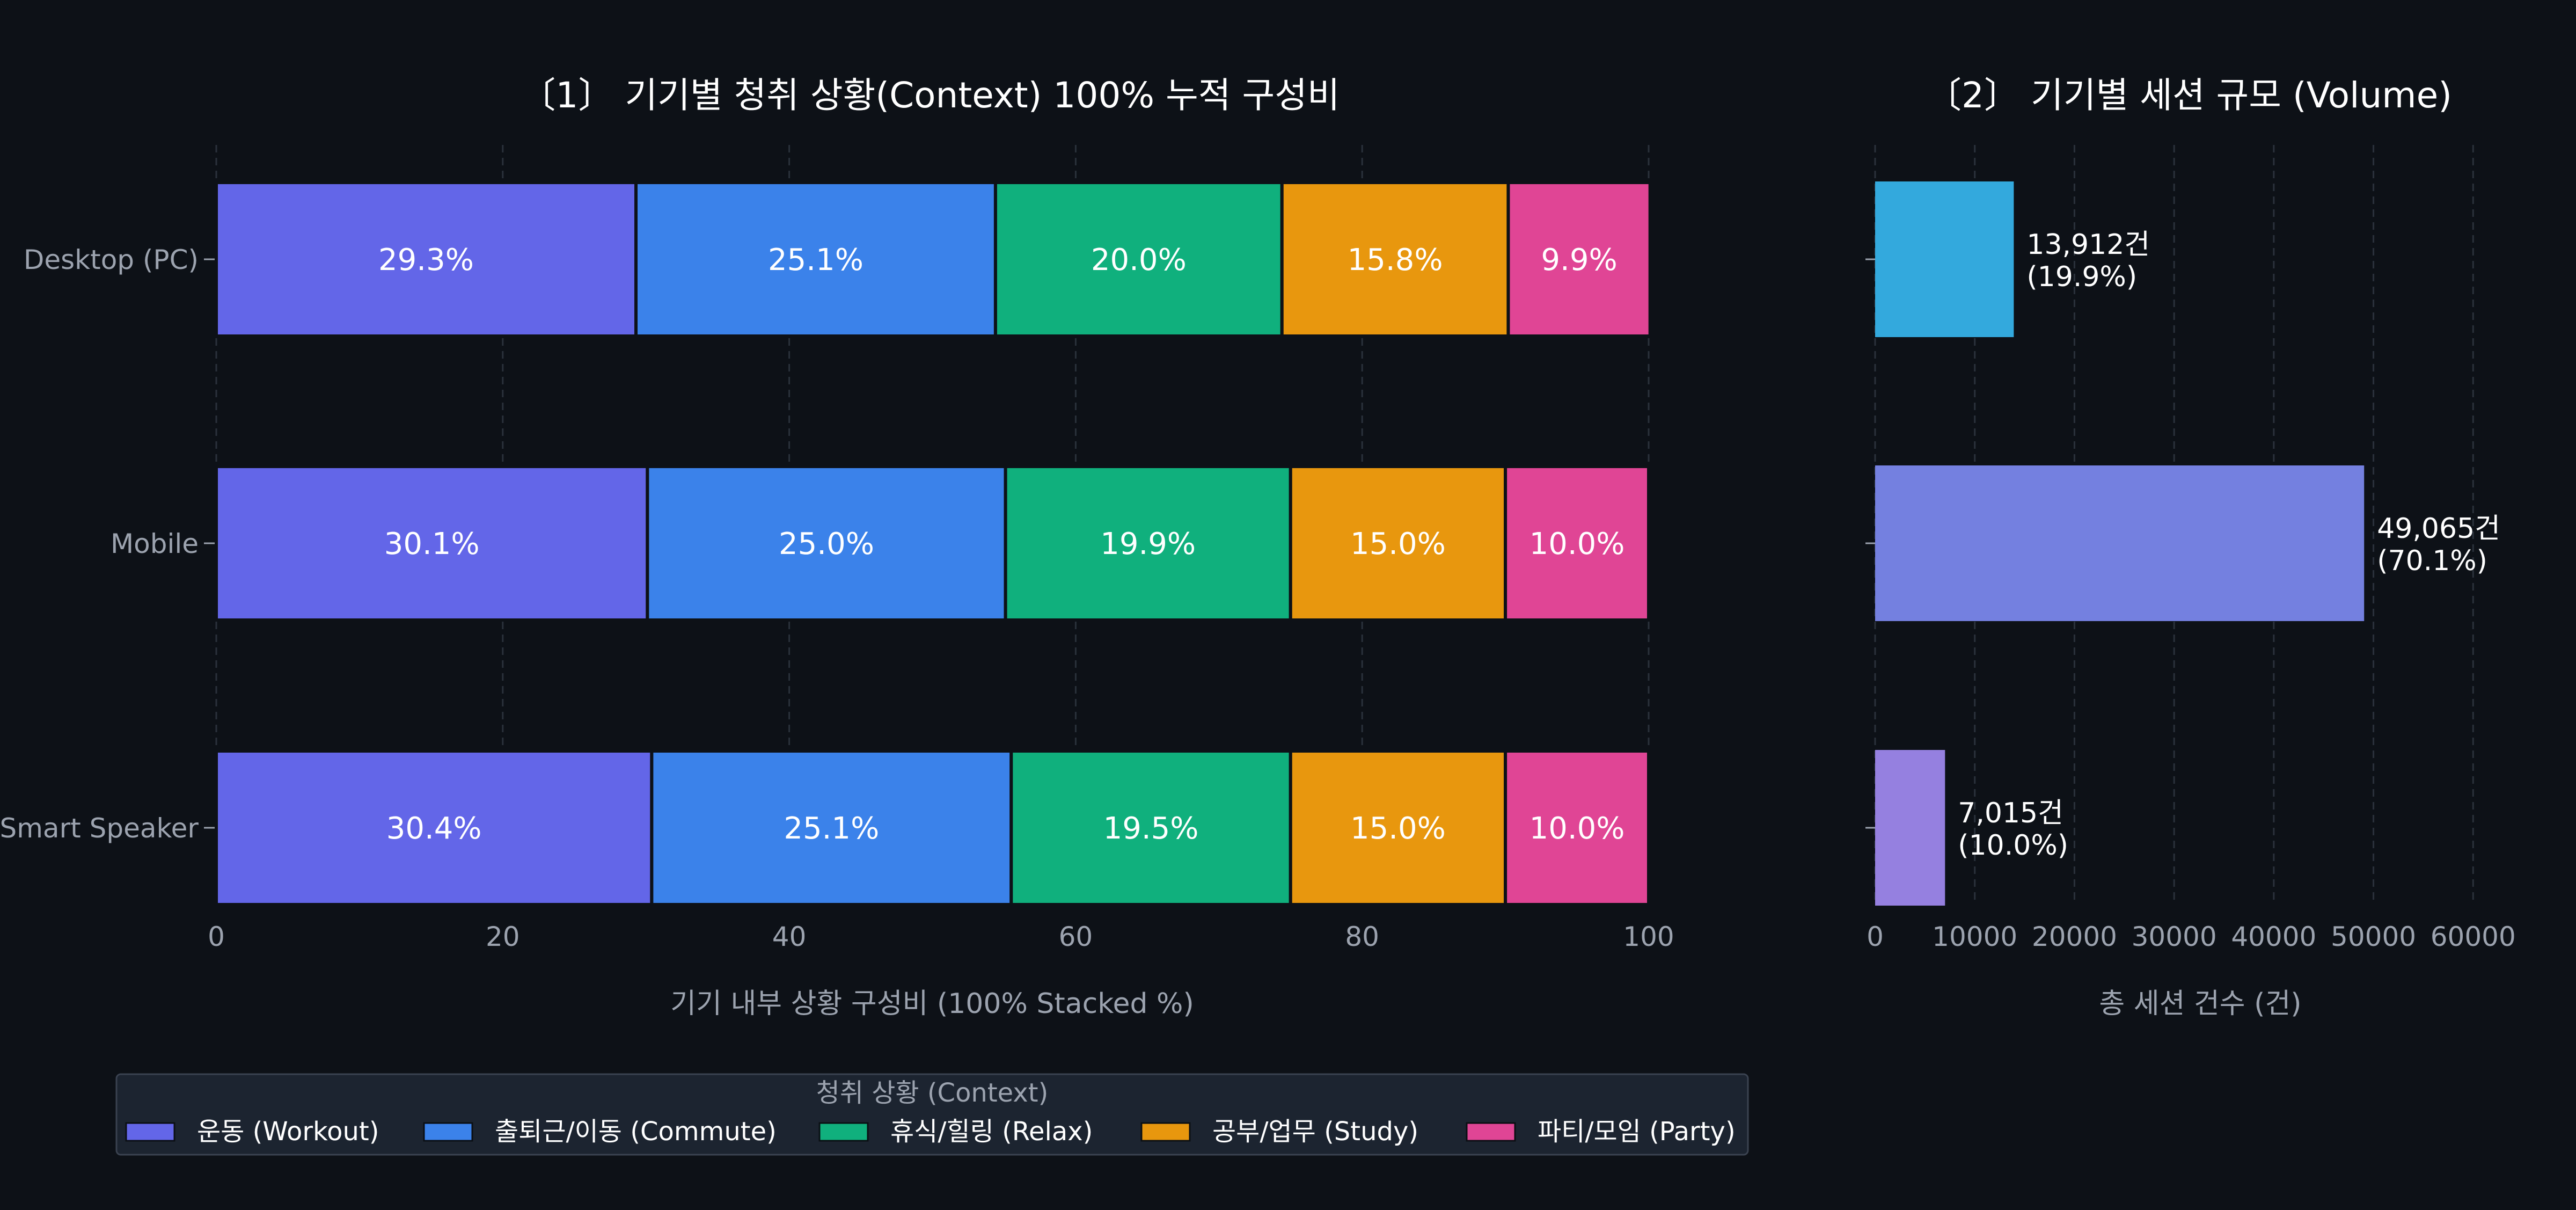  Describe the element at coordinates (288, 1132) in the screenshot. I see `legend-item-label: 운동 (Workout)` at that location.